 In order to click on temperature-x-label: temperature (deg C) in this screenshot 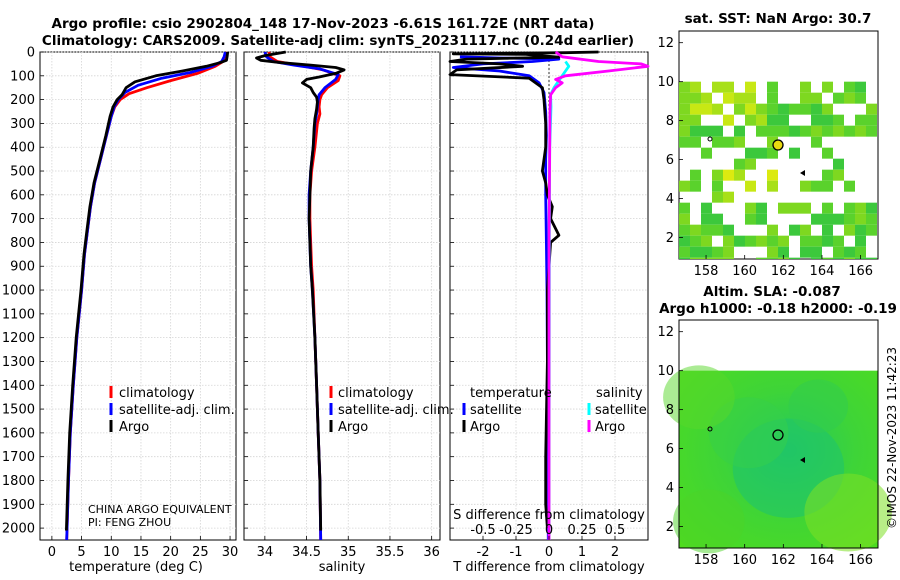, I will do `click(136, 567)`.